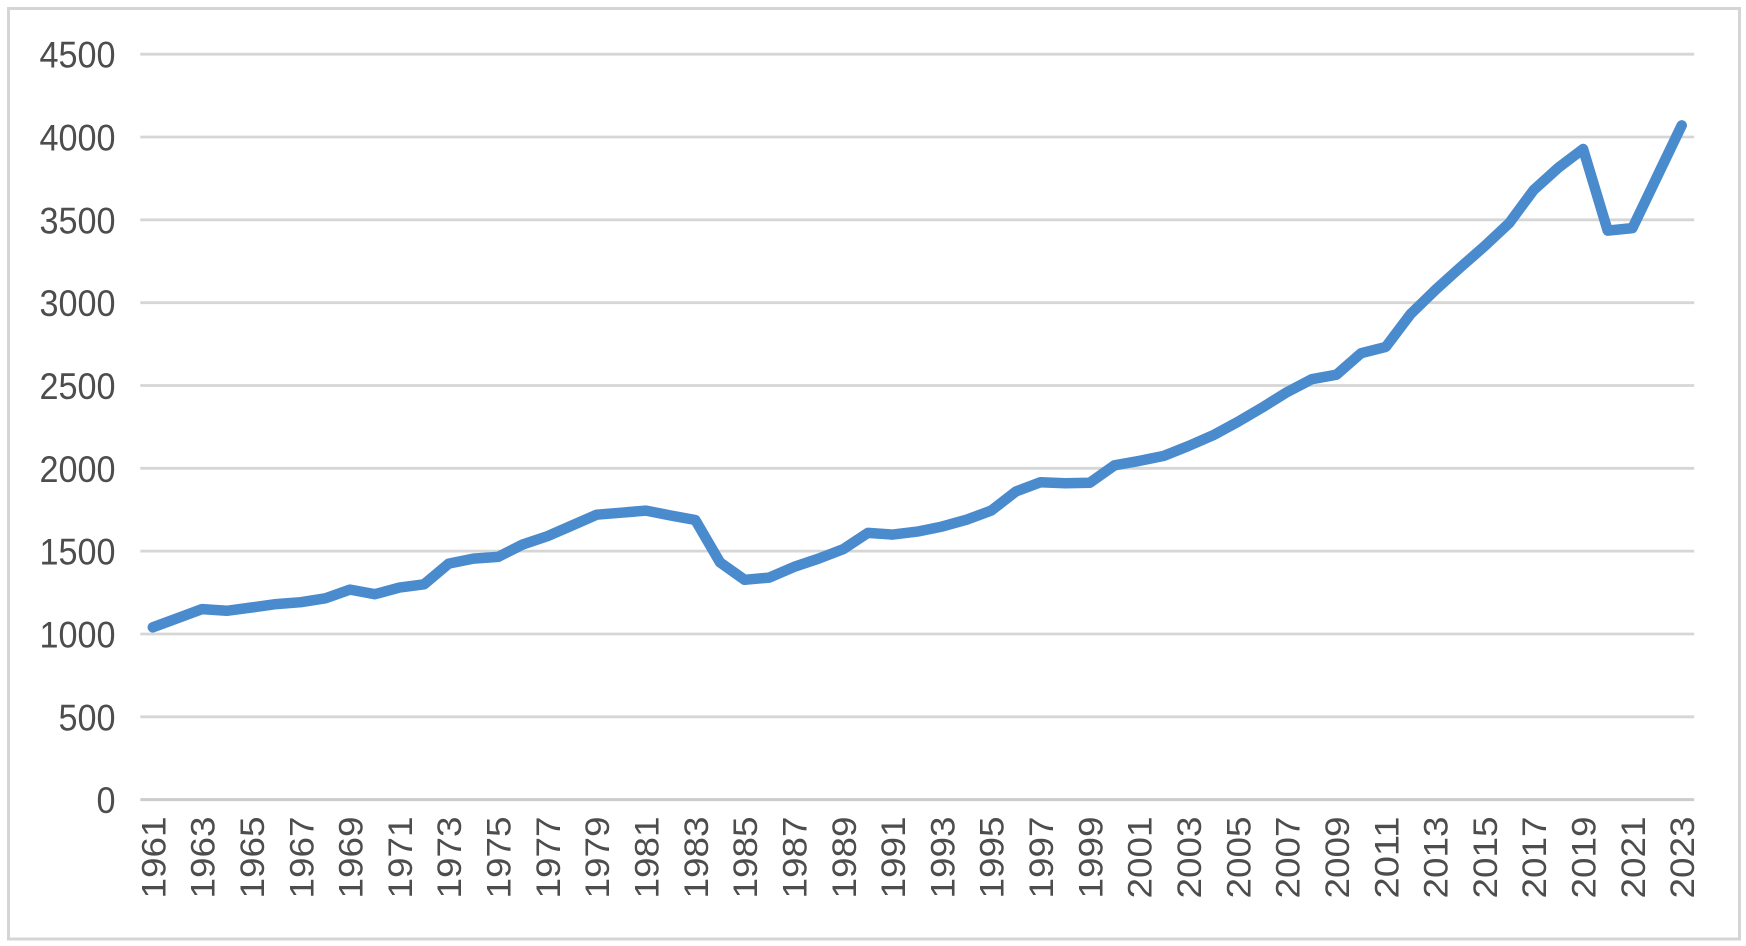 The image size is (1746, 946). I want to click on svg-text: 1975, so click(500, 858).